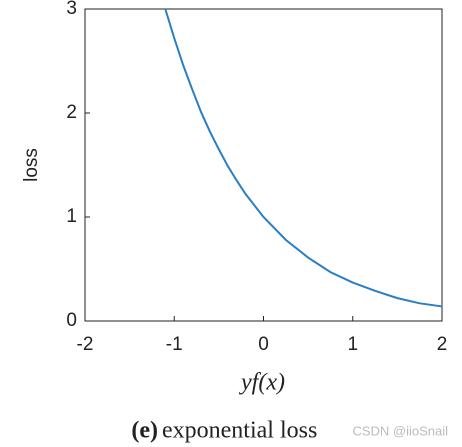 The image size is (462, 447). What do you see at coordinates (352, 344) in the screenshot?
I see `x-tick-label: 1` at bounding box center [352, 344].